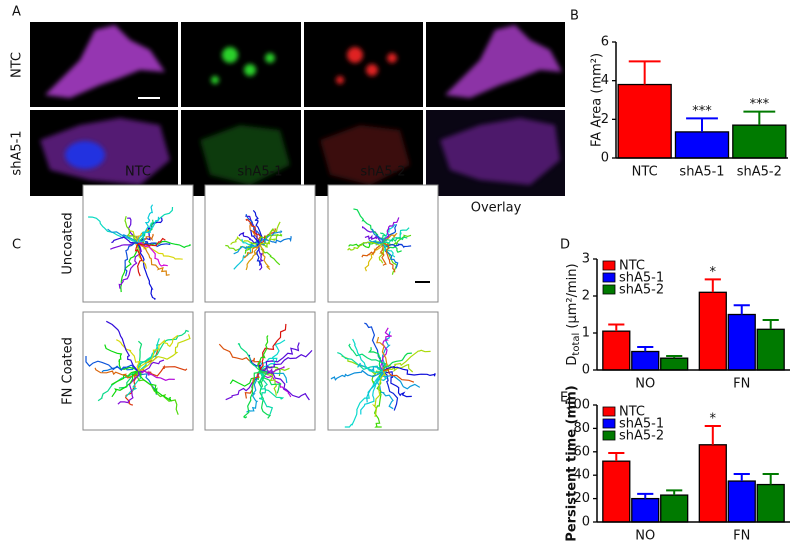  I want to click on image, so click(363, 64).